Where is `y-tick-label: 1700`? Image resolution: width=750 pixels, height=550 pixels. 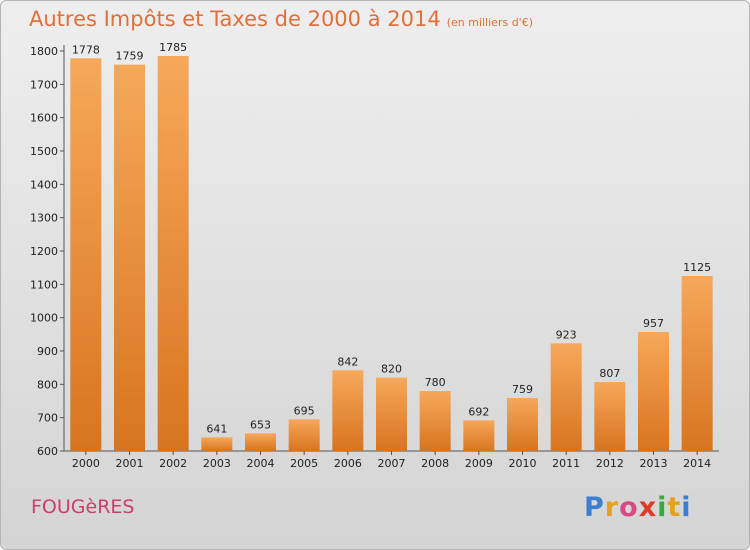 y-tick-label: 1700 is located at coordinates (44, 84).